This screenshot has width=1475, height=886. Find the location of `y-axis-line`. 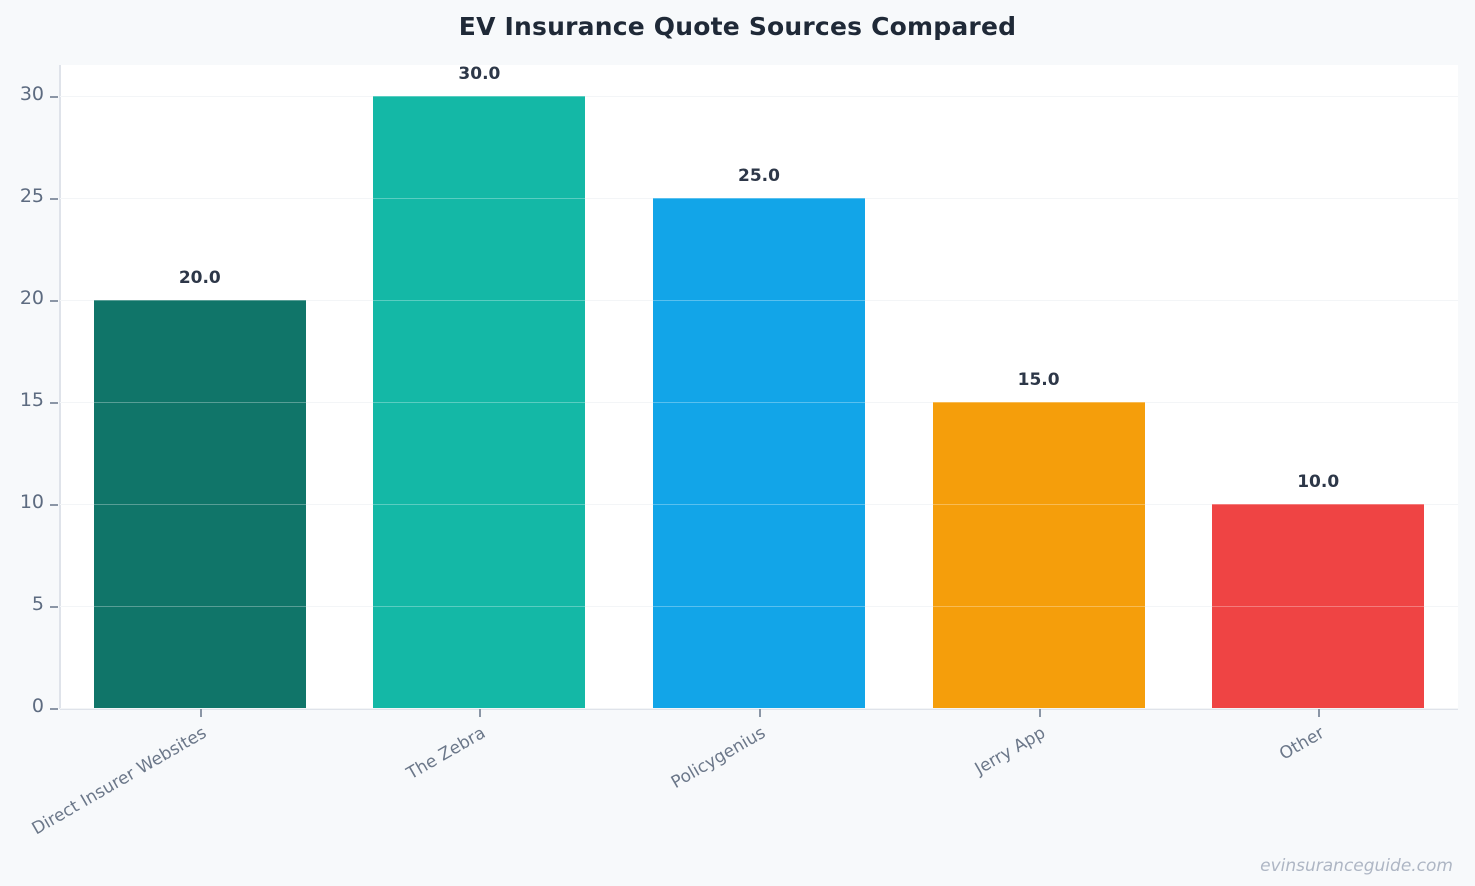

y-axis-line is located at coordinates (60, 387).